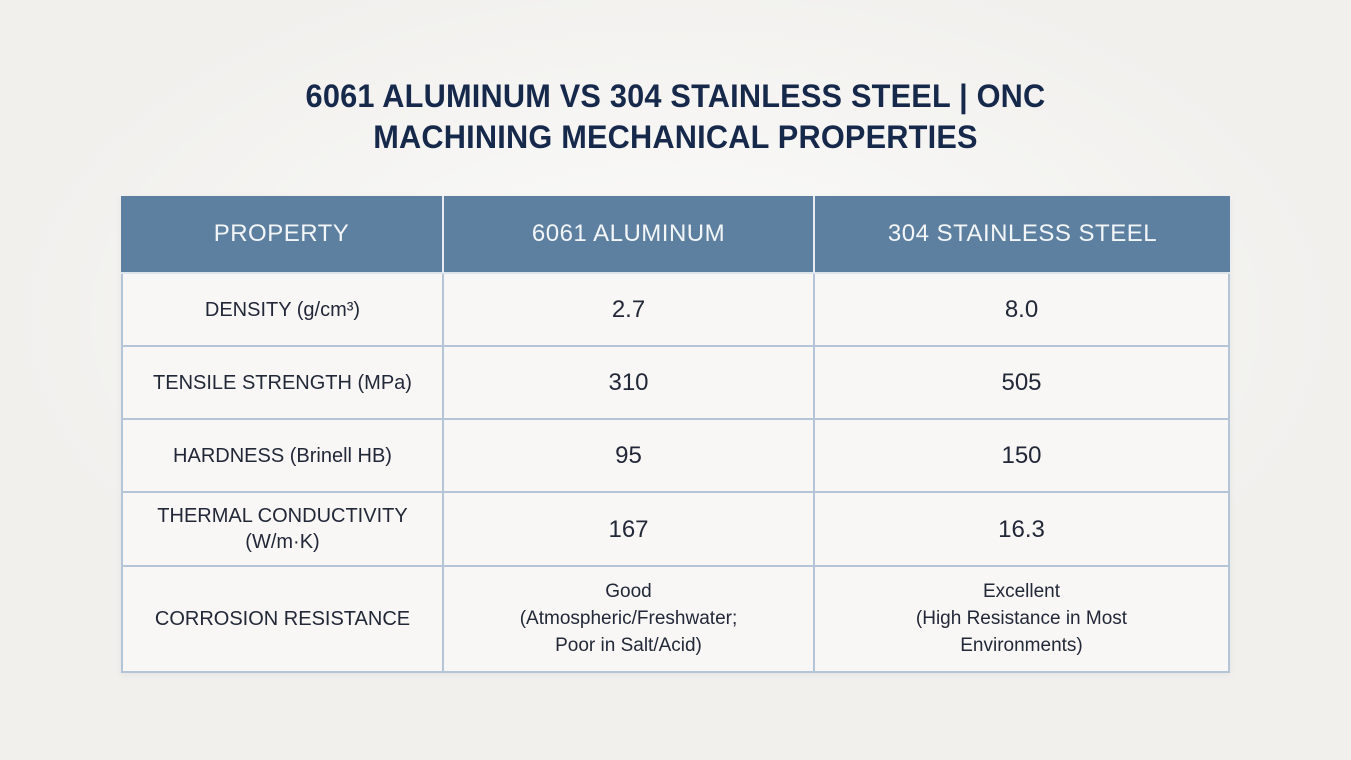  What do you see at coordinates (282, 384) in the screenshot?
I see `property-cell: TENSILE STRENGTH (MPa)` at bounding box center [282, 384].